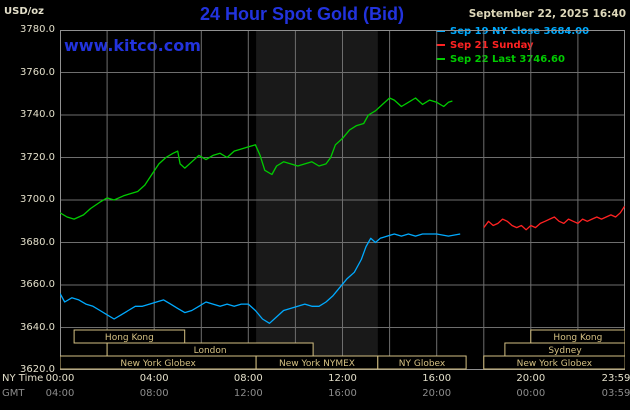 The image size is (630, 410). Describe the element at coordinates (520, 31) in the screenshot. I see `legend-label-sep19: Sep 19 NY close 3684.00` at that location.